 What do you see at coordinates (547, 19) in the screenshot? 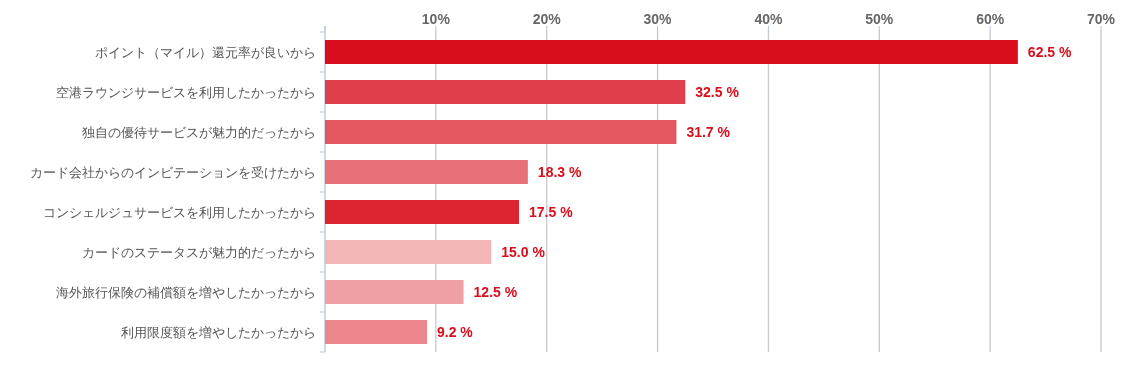
I see `x-tick-label: 20%` at bounding box center [547, 19].